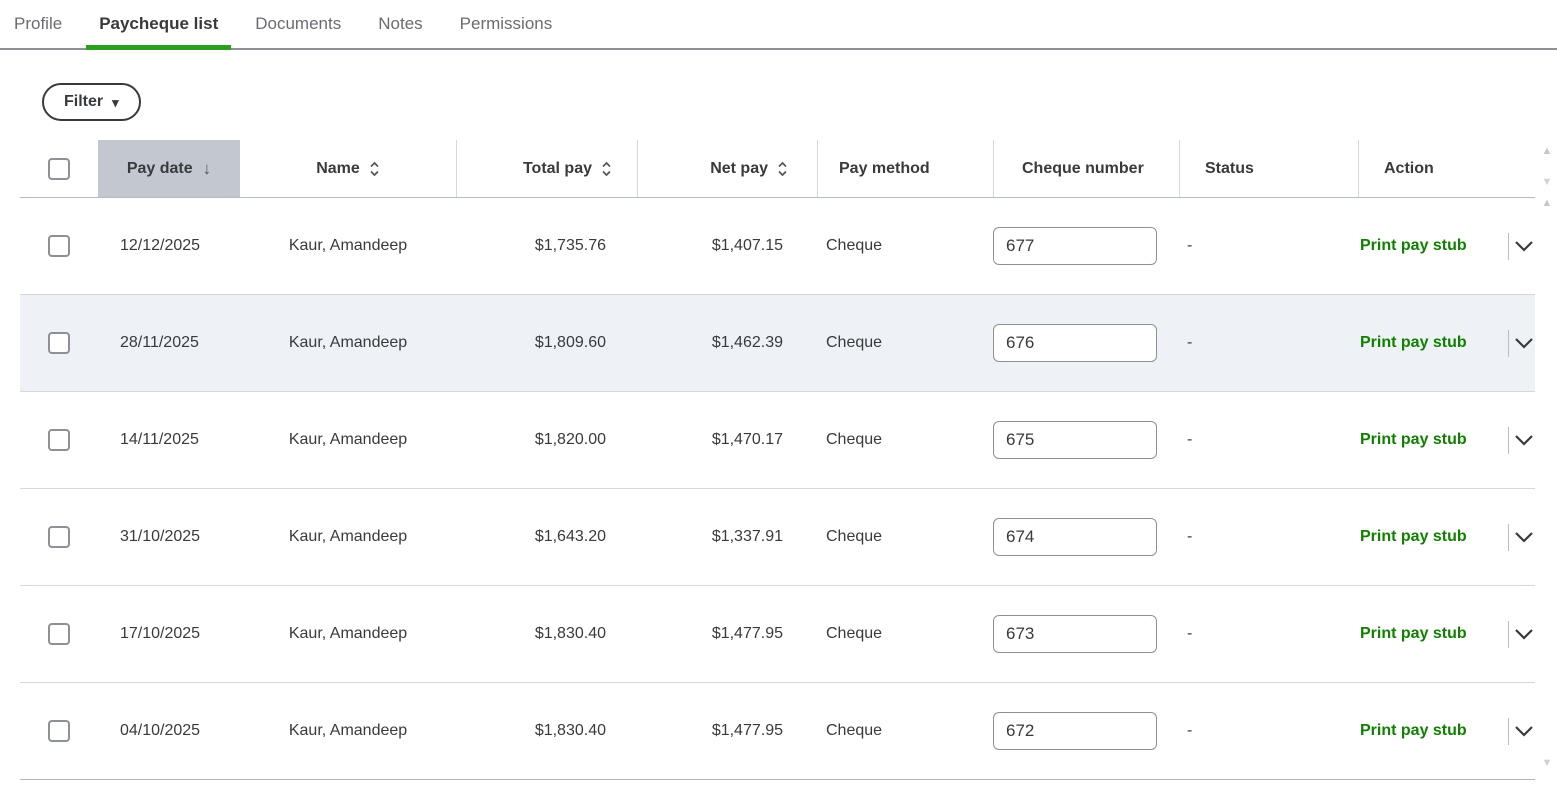 The width and height of the screenshot is (1557, 796). I want to click on select-all-checkbox, so click(59, 168).